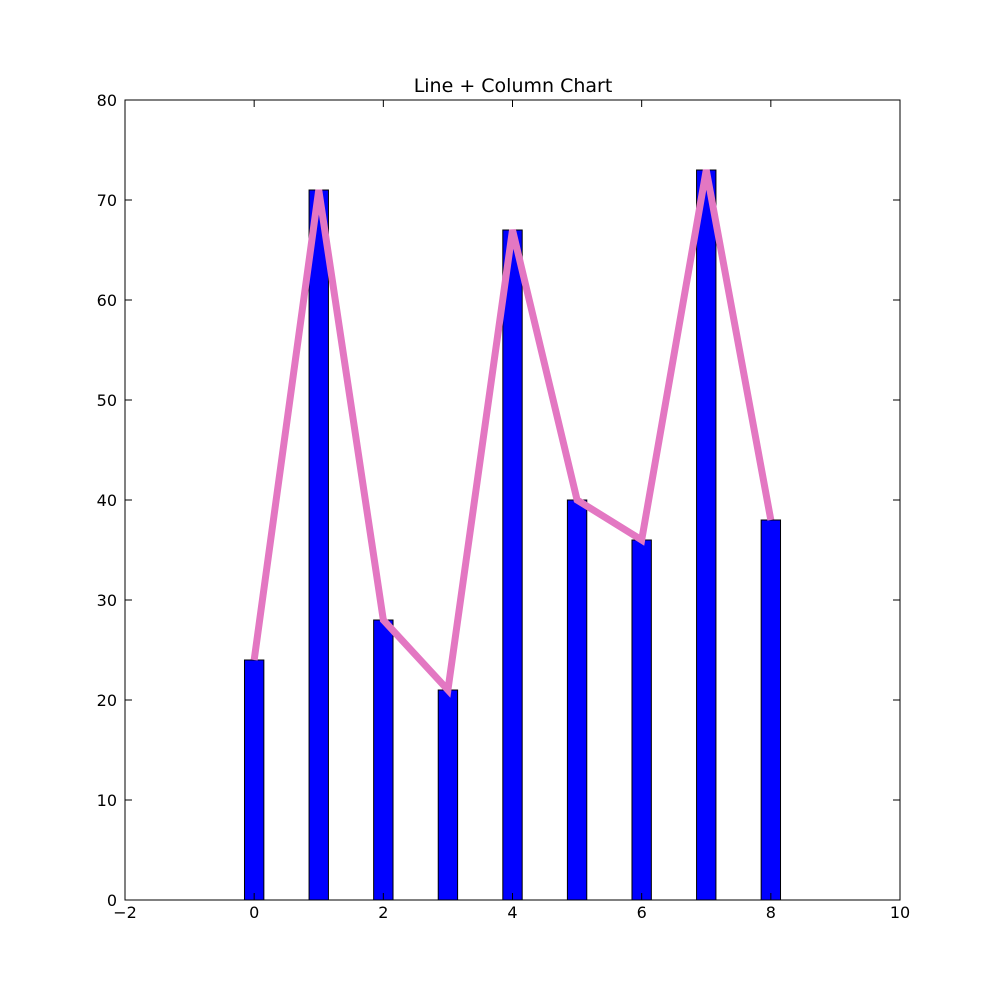  I want to click on y-tick-label: 80, so click(107, 100).